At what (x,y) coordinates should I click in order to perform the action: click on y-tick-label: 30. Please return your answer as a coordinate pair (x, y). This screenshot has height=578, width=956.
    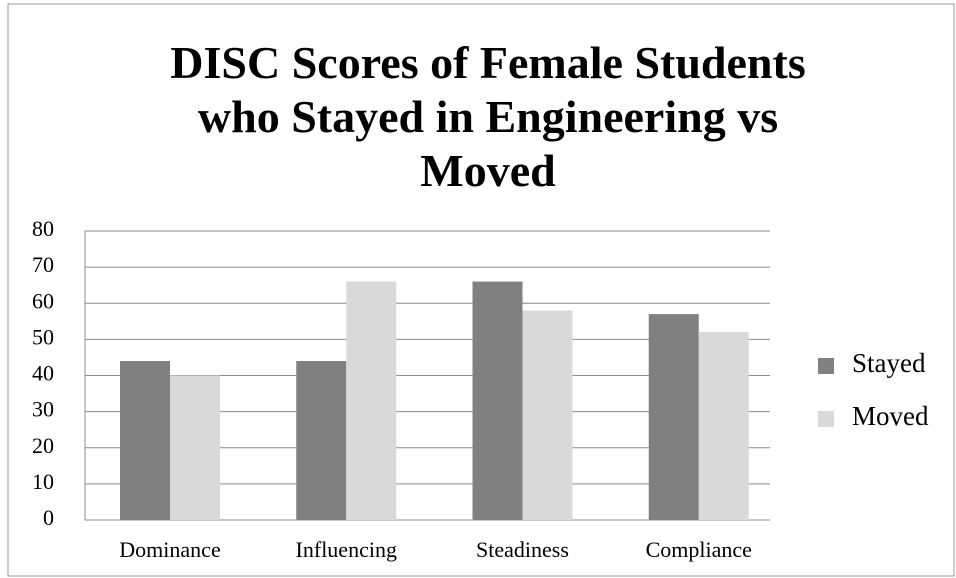
    Looking at the image, I should click on (43, 409).